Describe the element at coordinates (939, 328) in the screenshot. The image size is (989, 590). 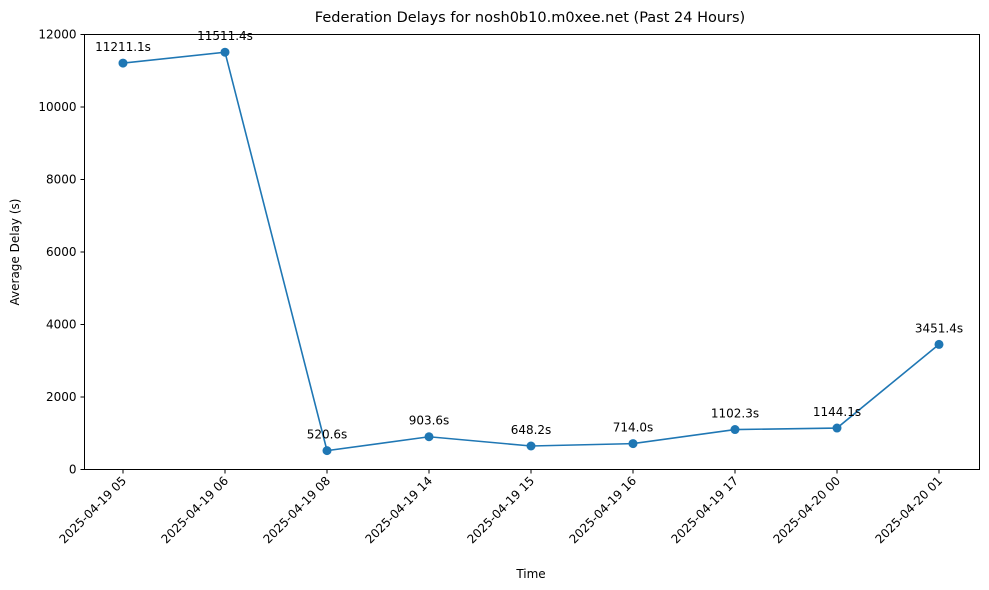
I see `data-label: 3451.4s` at that location.